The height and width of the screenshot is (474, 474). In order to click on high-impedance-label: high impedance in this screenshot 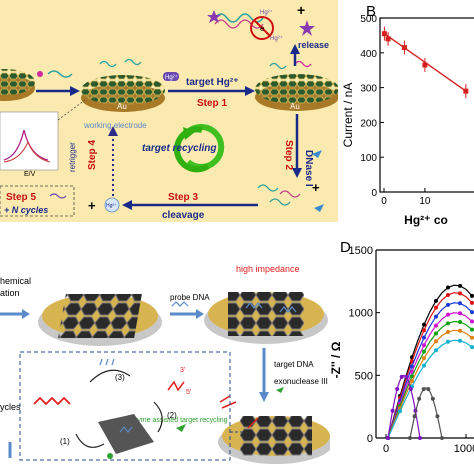, I will do `click(268, 269)`.